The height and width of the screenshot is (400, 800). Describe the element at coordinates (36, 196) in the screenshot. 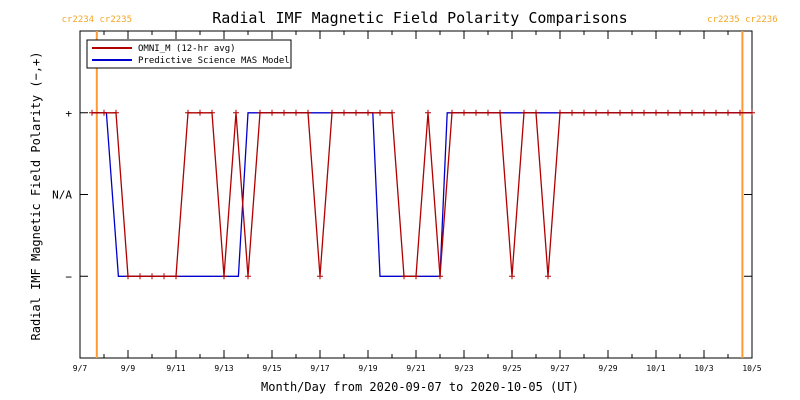

I see `y-axis-label: Radial IMF Magnetic Field Polarity (−,+)` at that location.